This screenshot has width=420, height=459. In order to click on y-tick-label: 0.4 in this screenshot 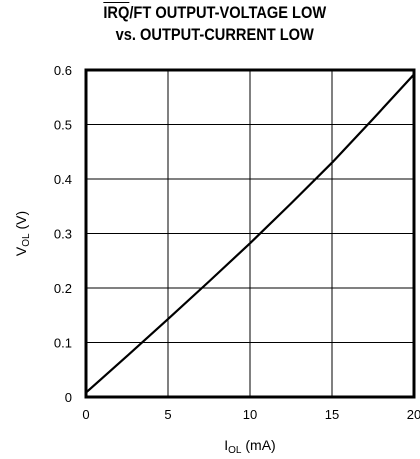, I will do `click(63, 179)`.